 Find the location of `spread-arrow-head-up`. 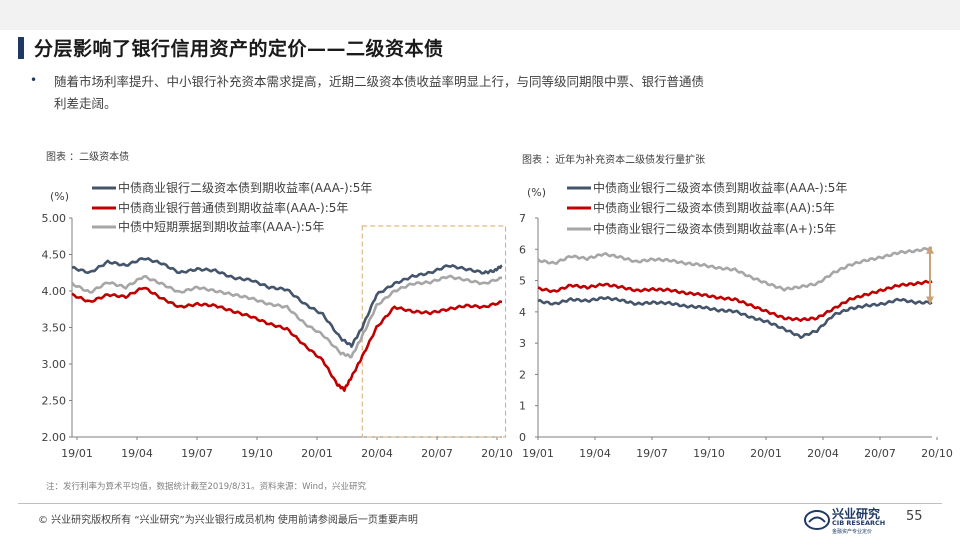

spread-arrow-head-up is located at coordinates (930, 249).